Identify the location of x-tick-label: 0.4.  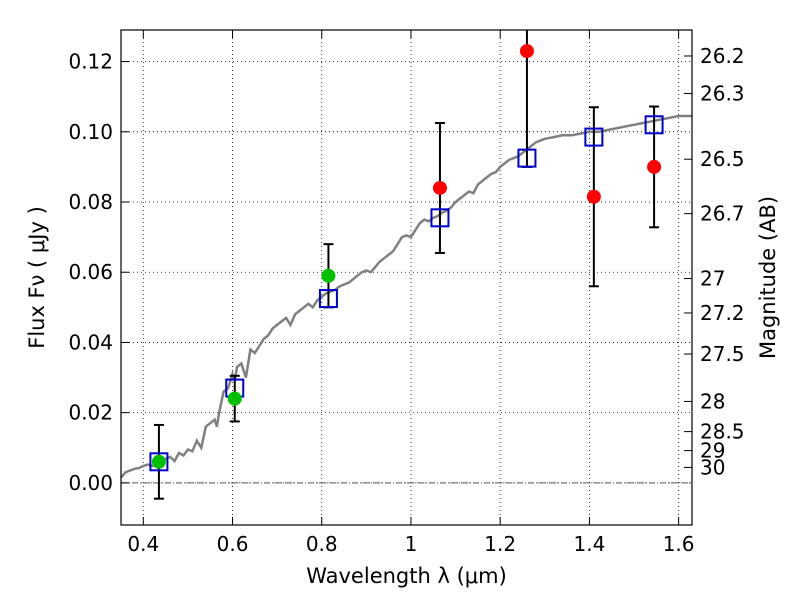
(143, 544).